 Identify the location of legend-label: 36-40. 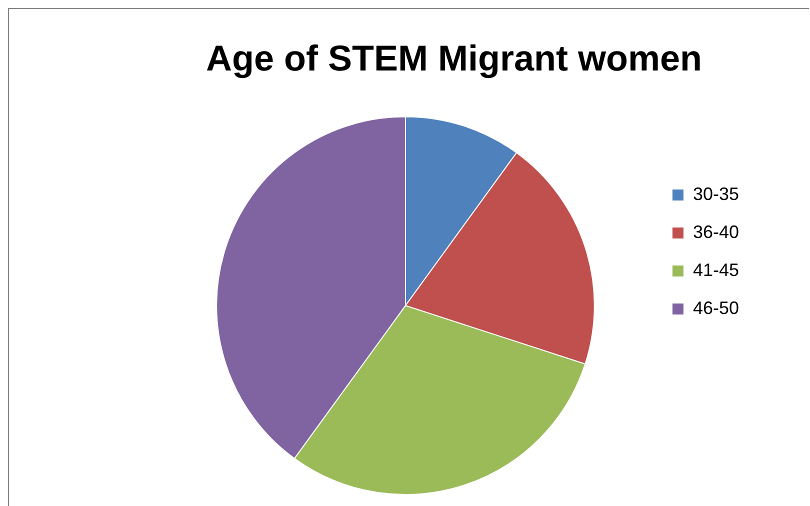
(716, 232).